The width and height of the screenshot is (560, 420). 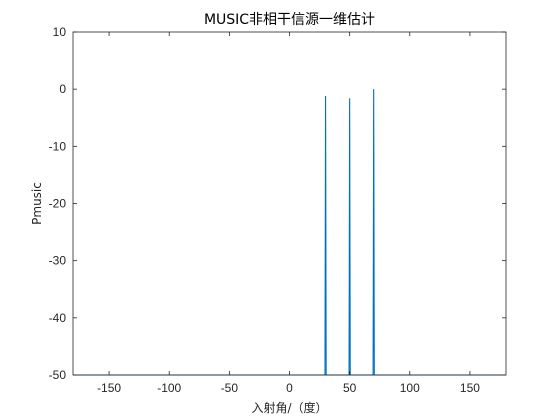 I want to click on y-tick-label: -20, so click(x=58, y=204).